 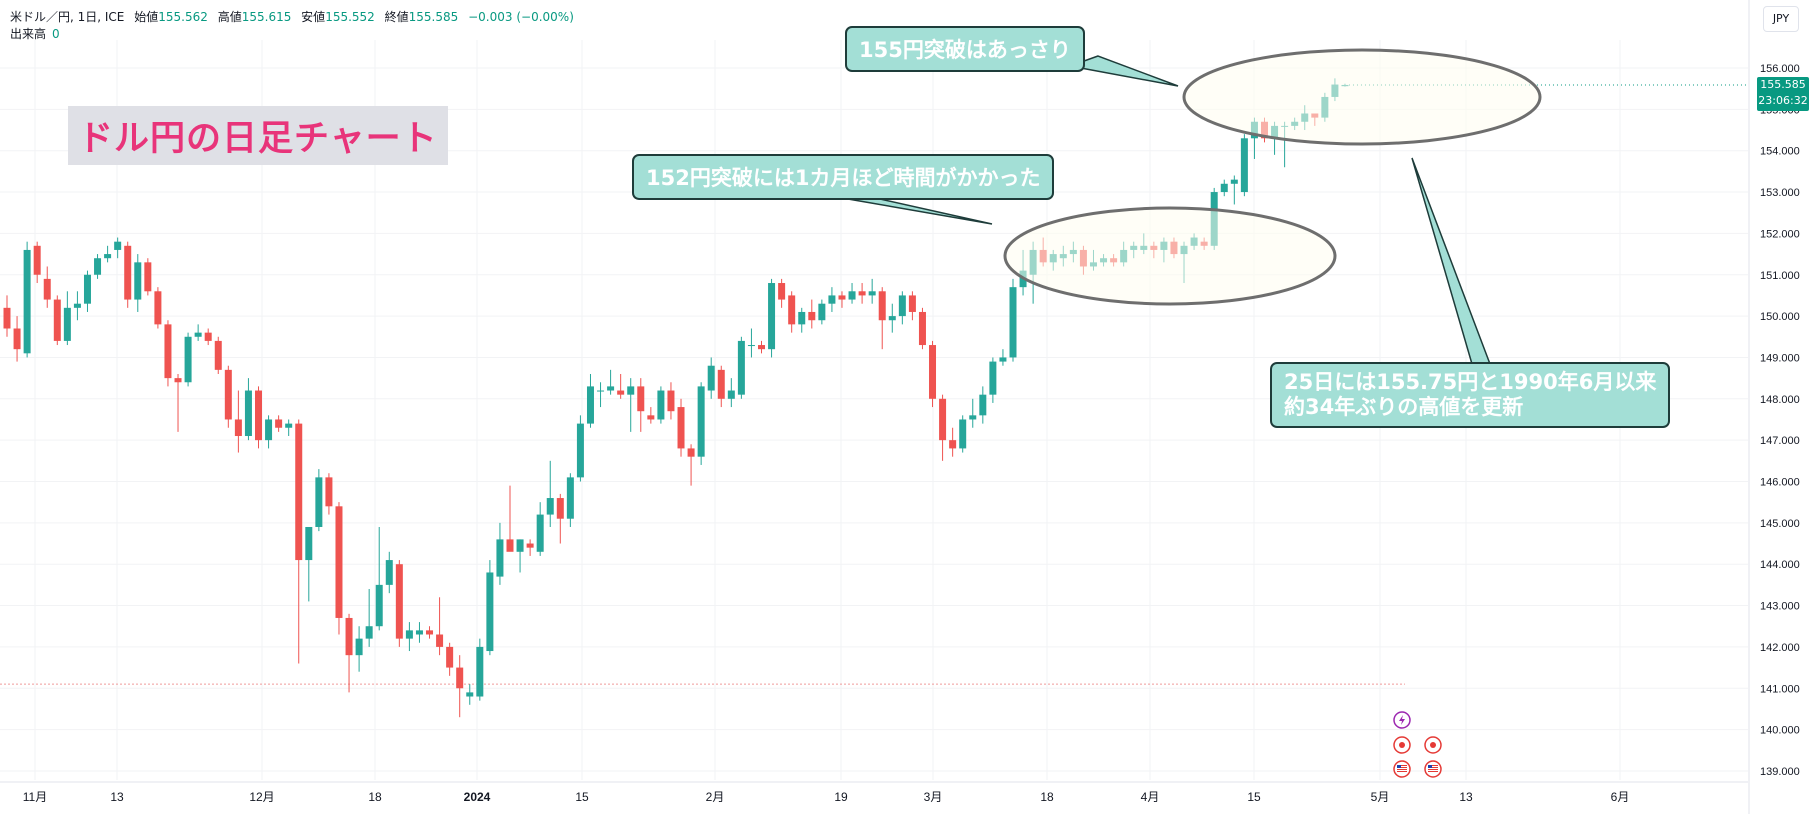 I want to click on currency-button: JPY, so click(x=1781, y=19).